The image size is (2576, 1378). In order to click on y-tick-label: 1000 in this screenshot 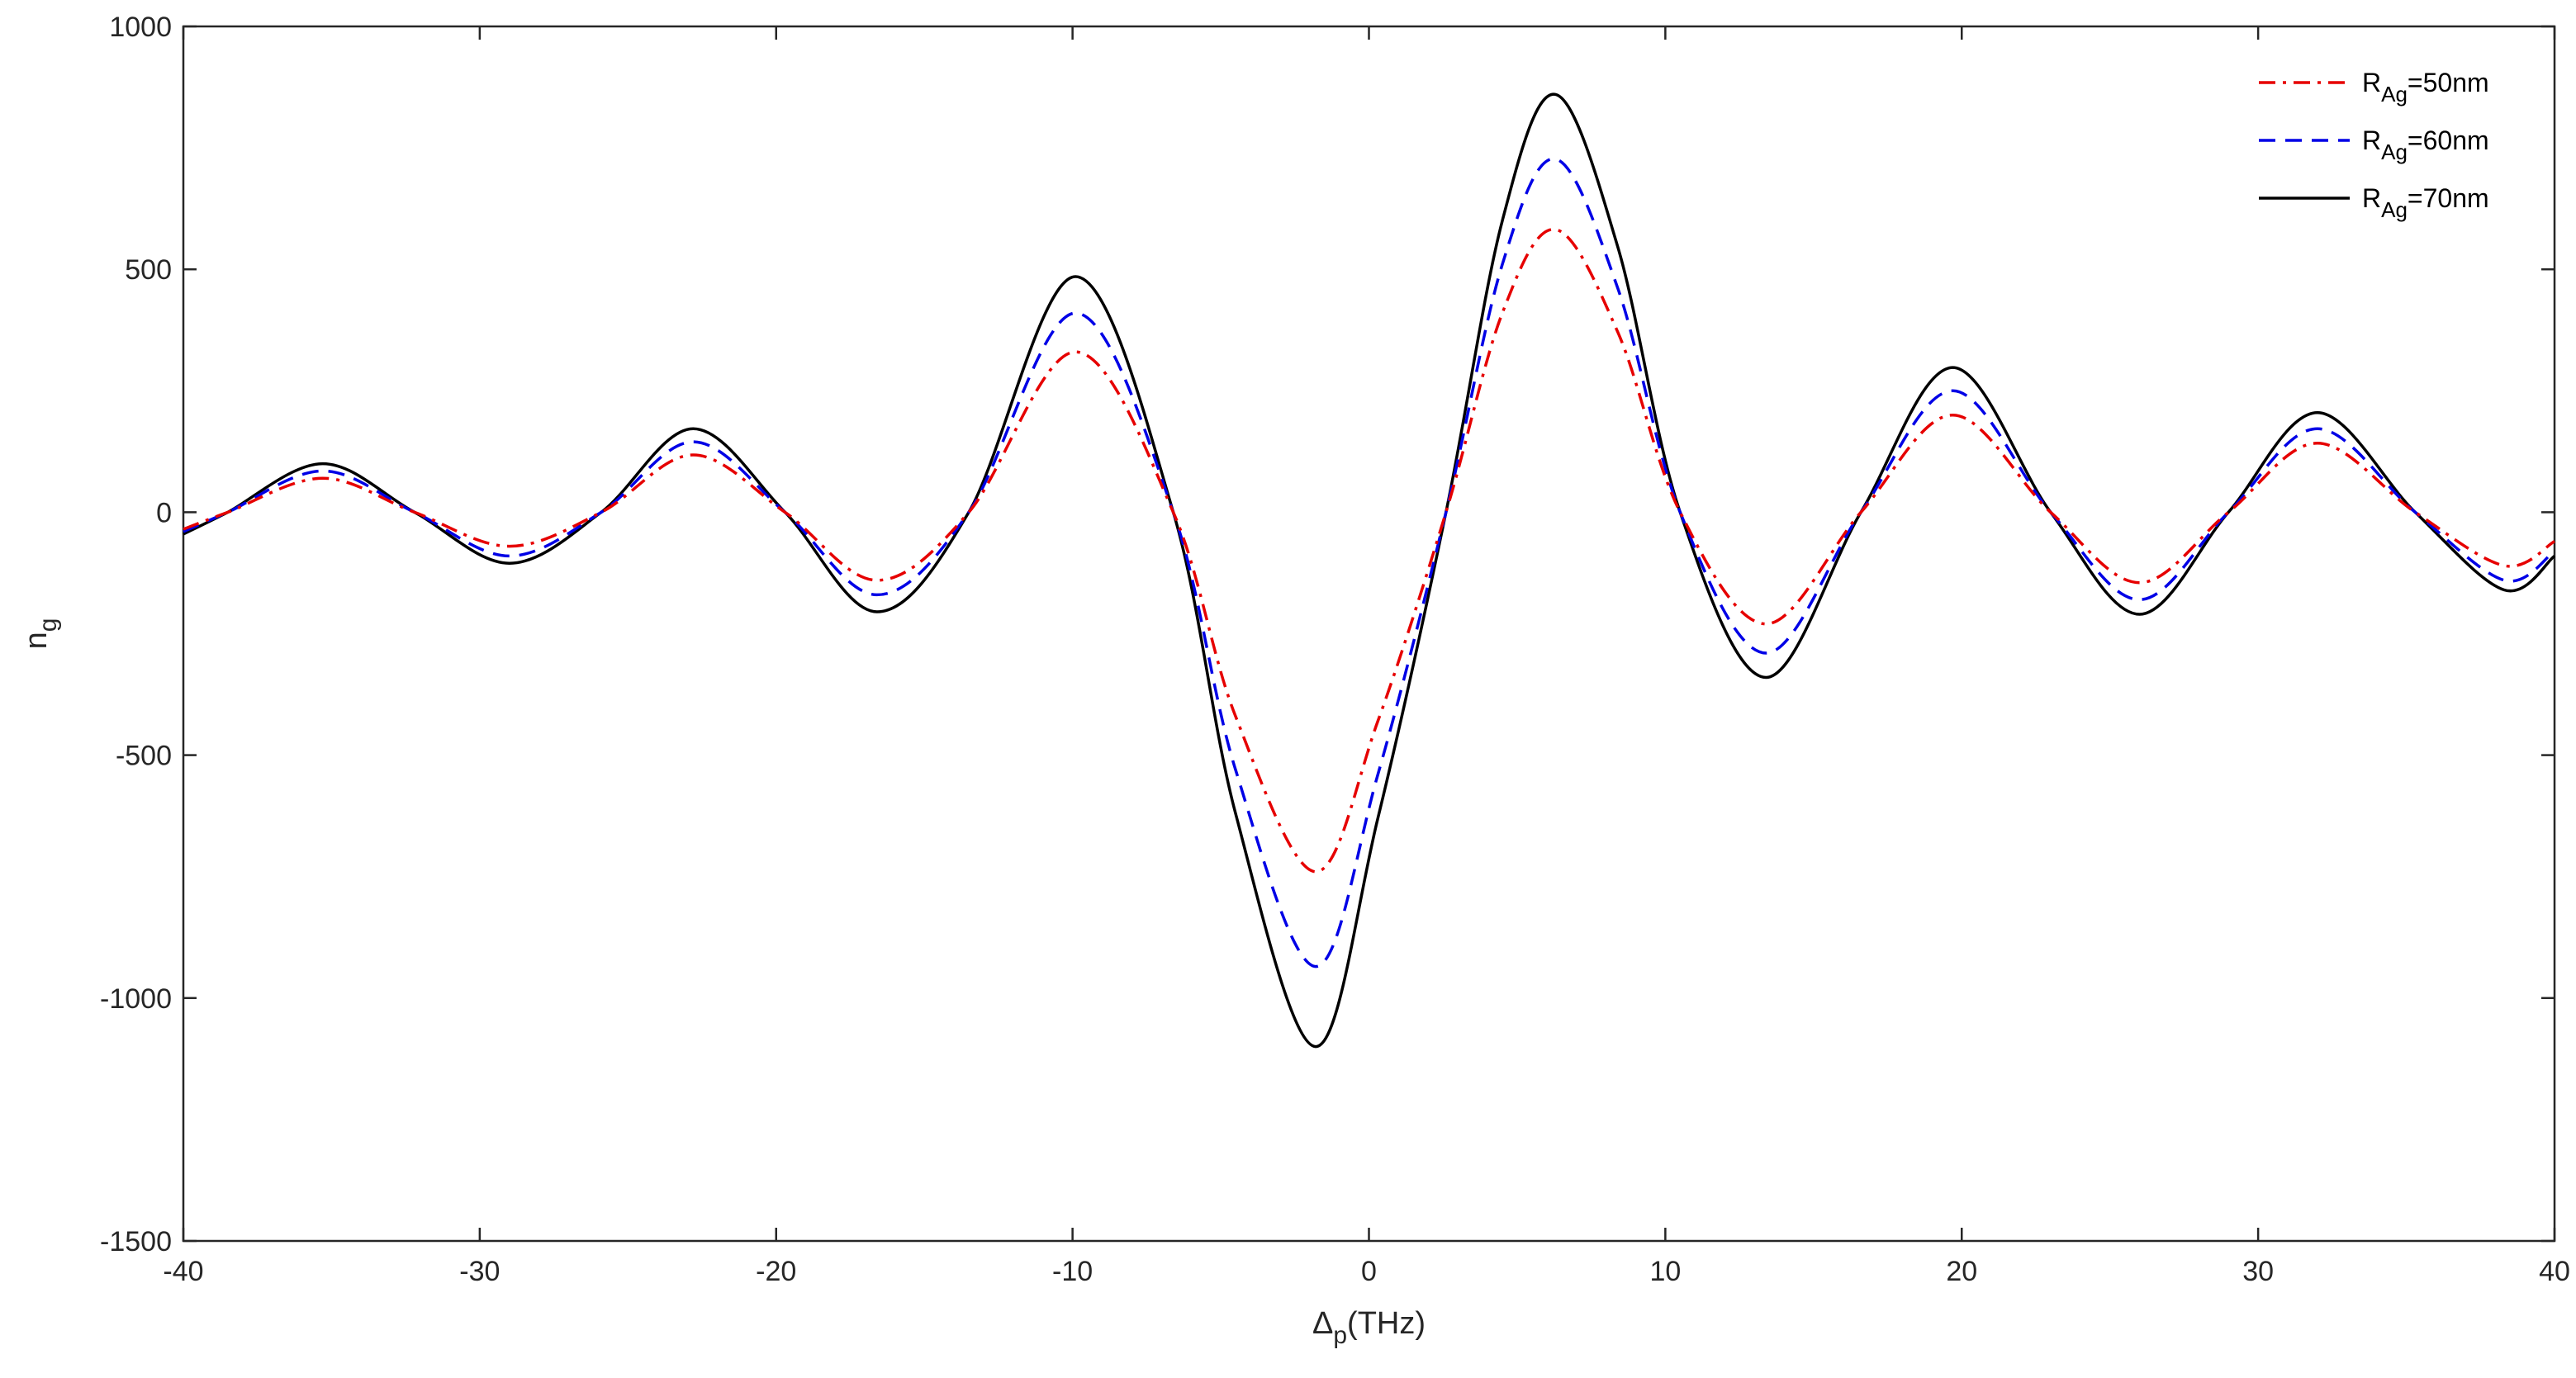, I will do `click(140, 27)`.